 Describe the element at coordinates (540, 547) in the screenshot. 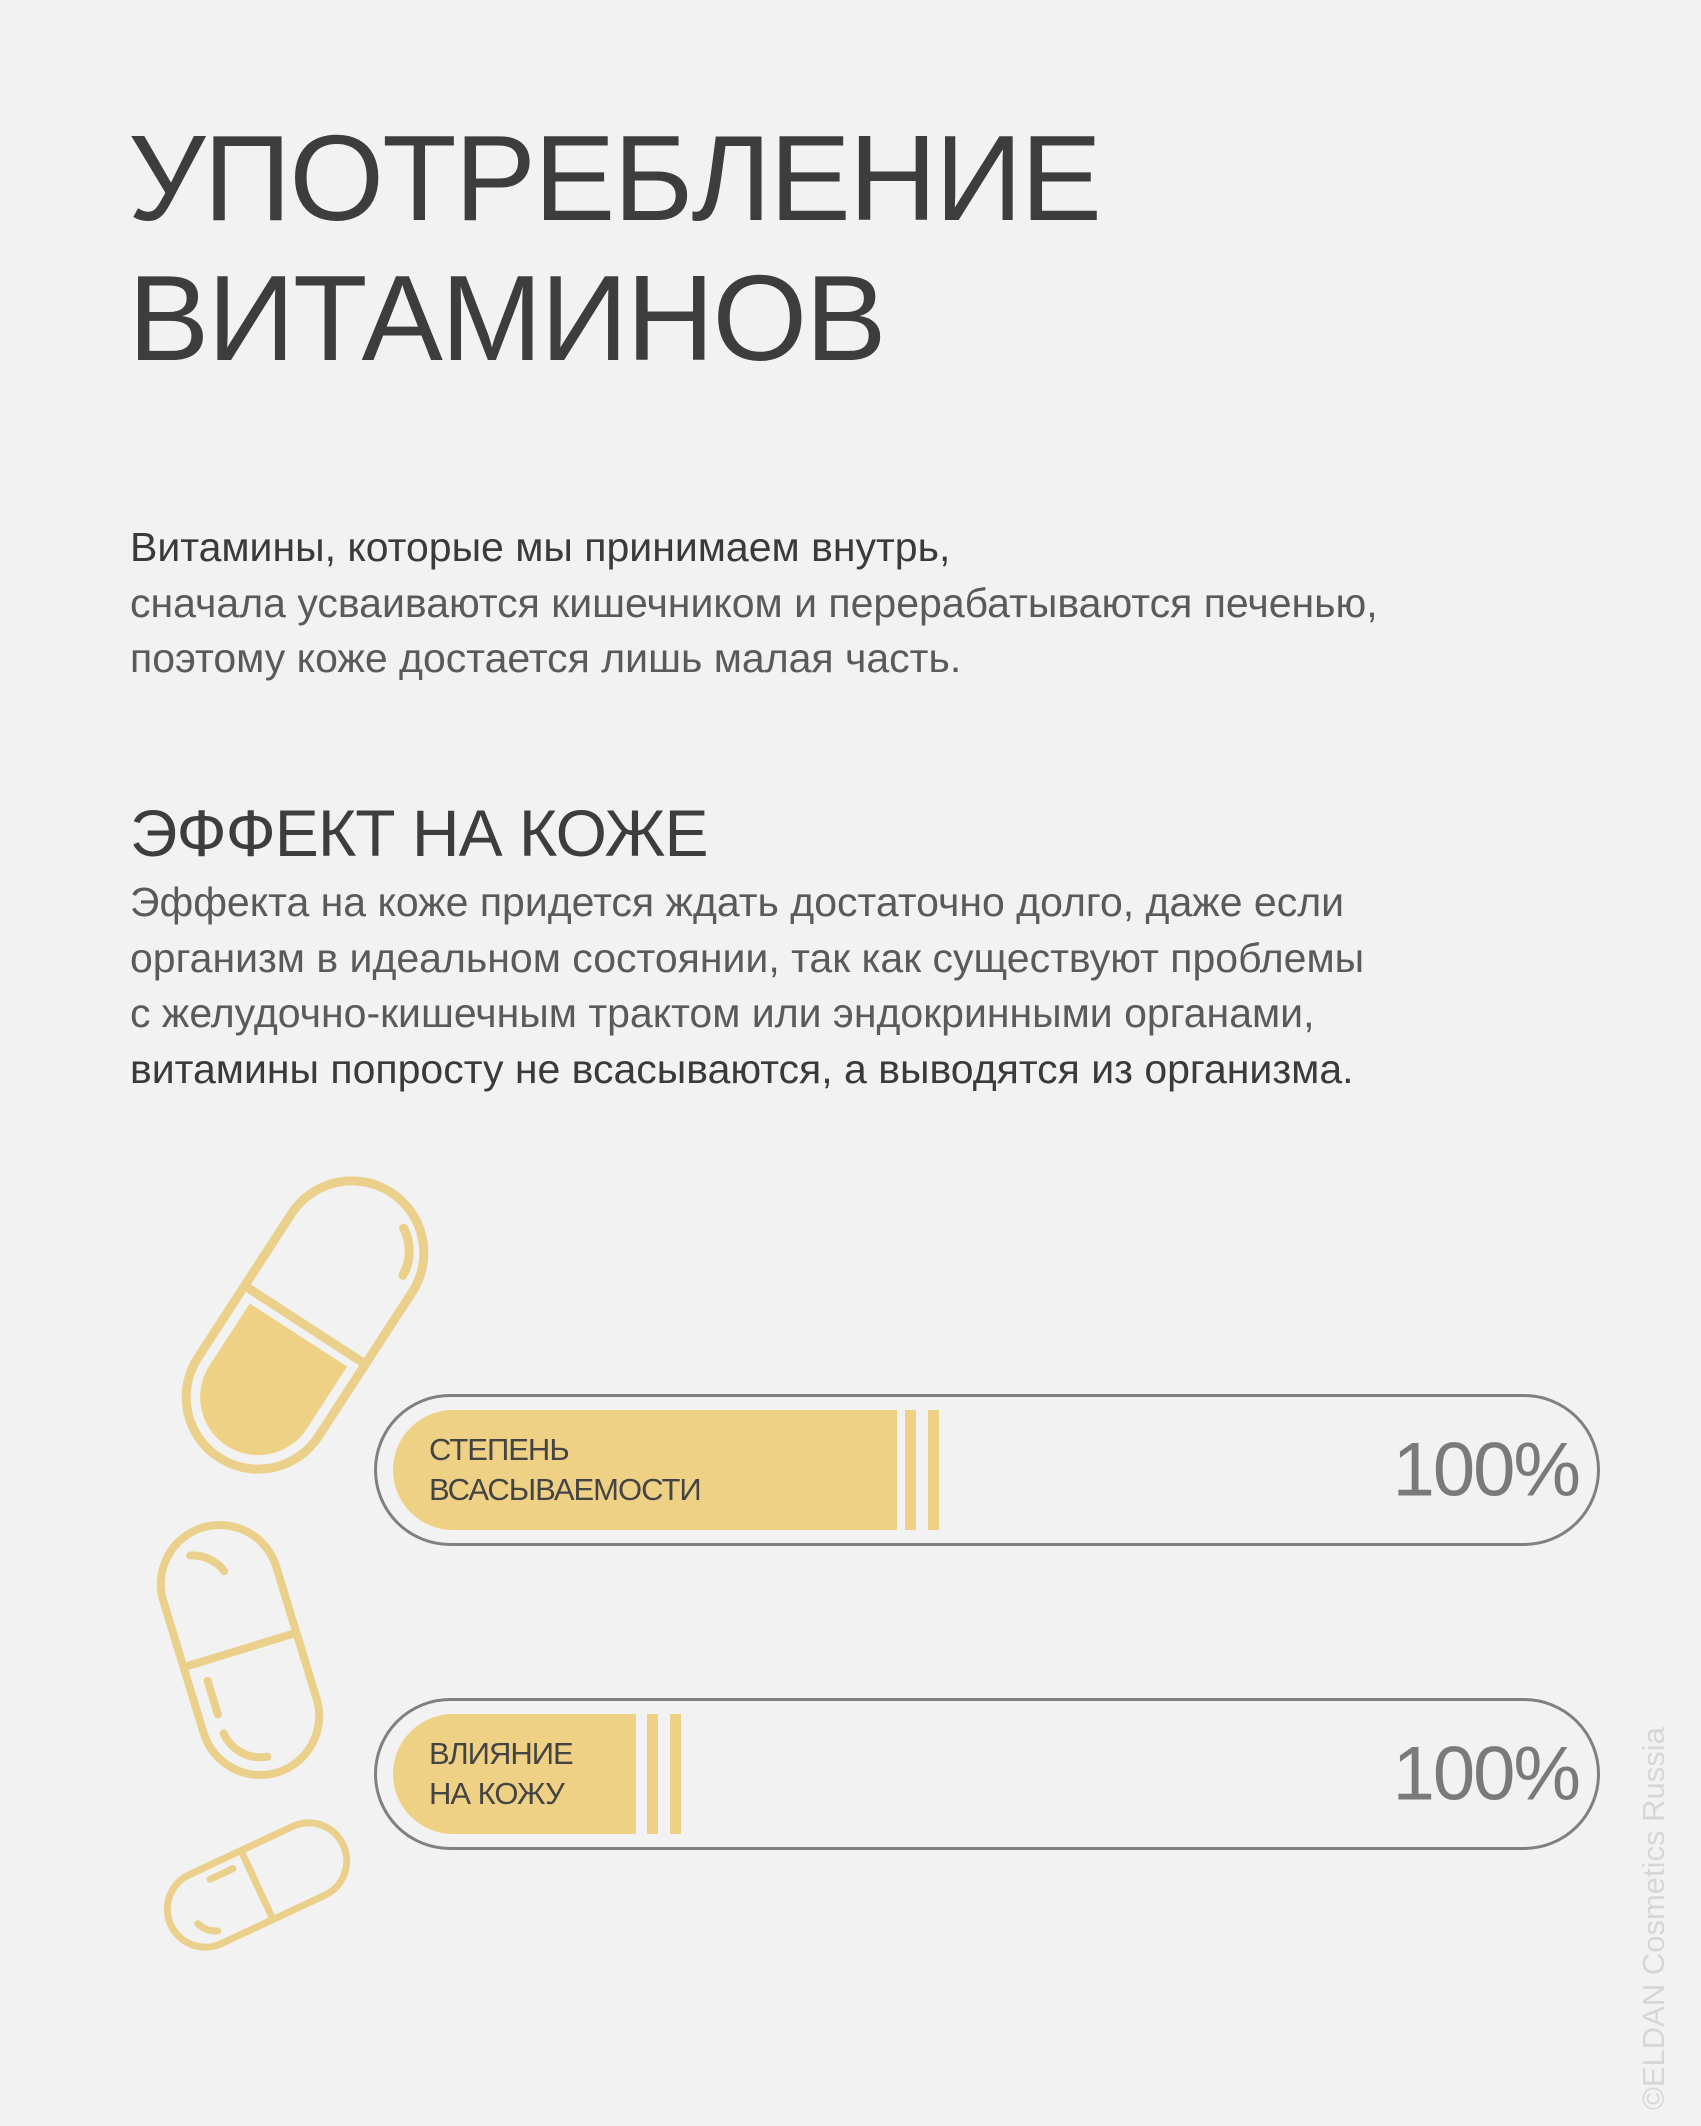

I see `intro-lead: Витамины, которые мы принимаем внутрь,` at that location.